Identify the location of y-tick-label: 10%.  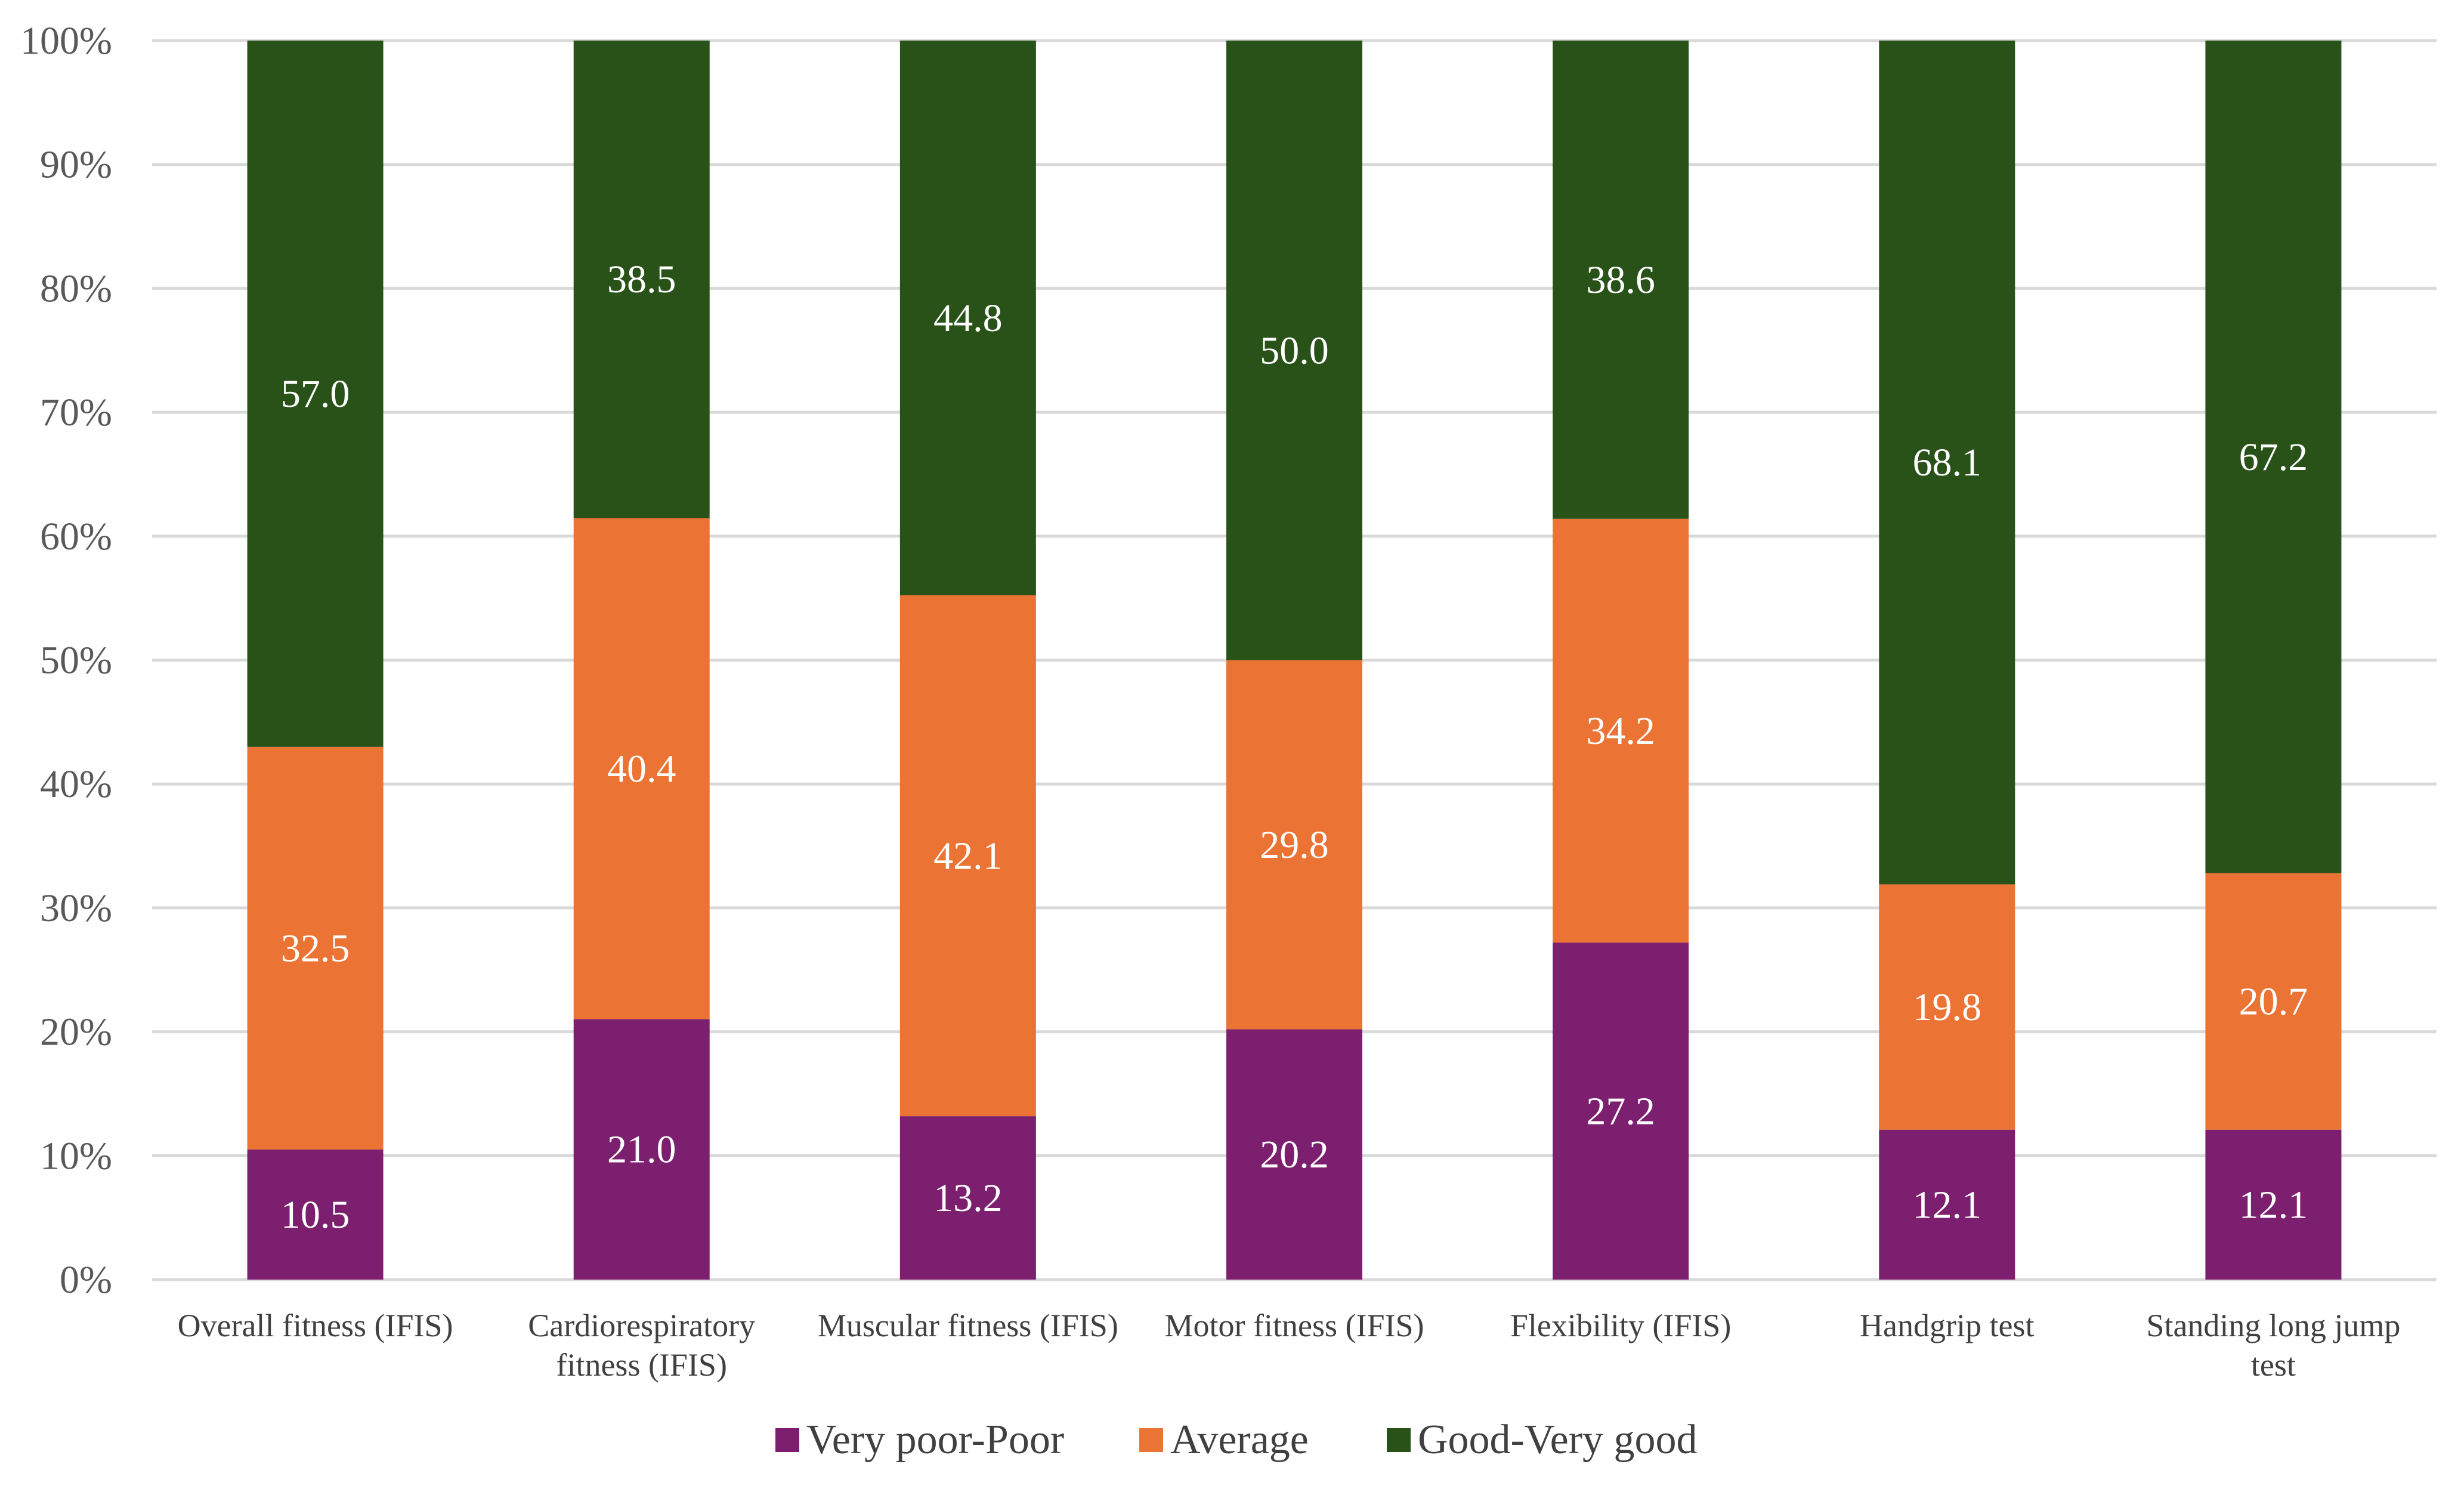
(76, 1156).